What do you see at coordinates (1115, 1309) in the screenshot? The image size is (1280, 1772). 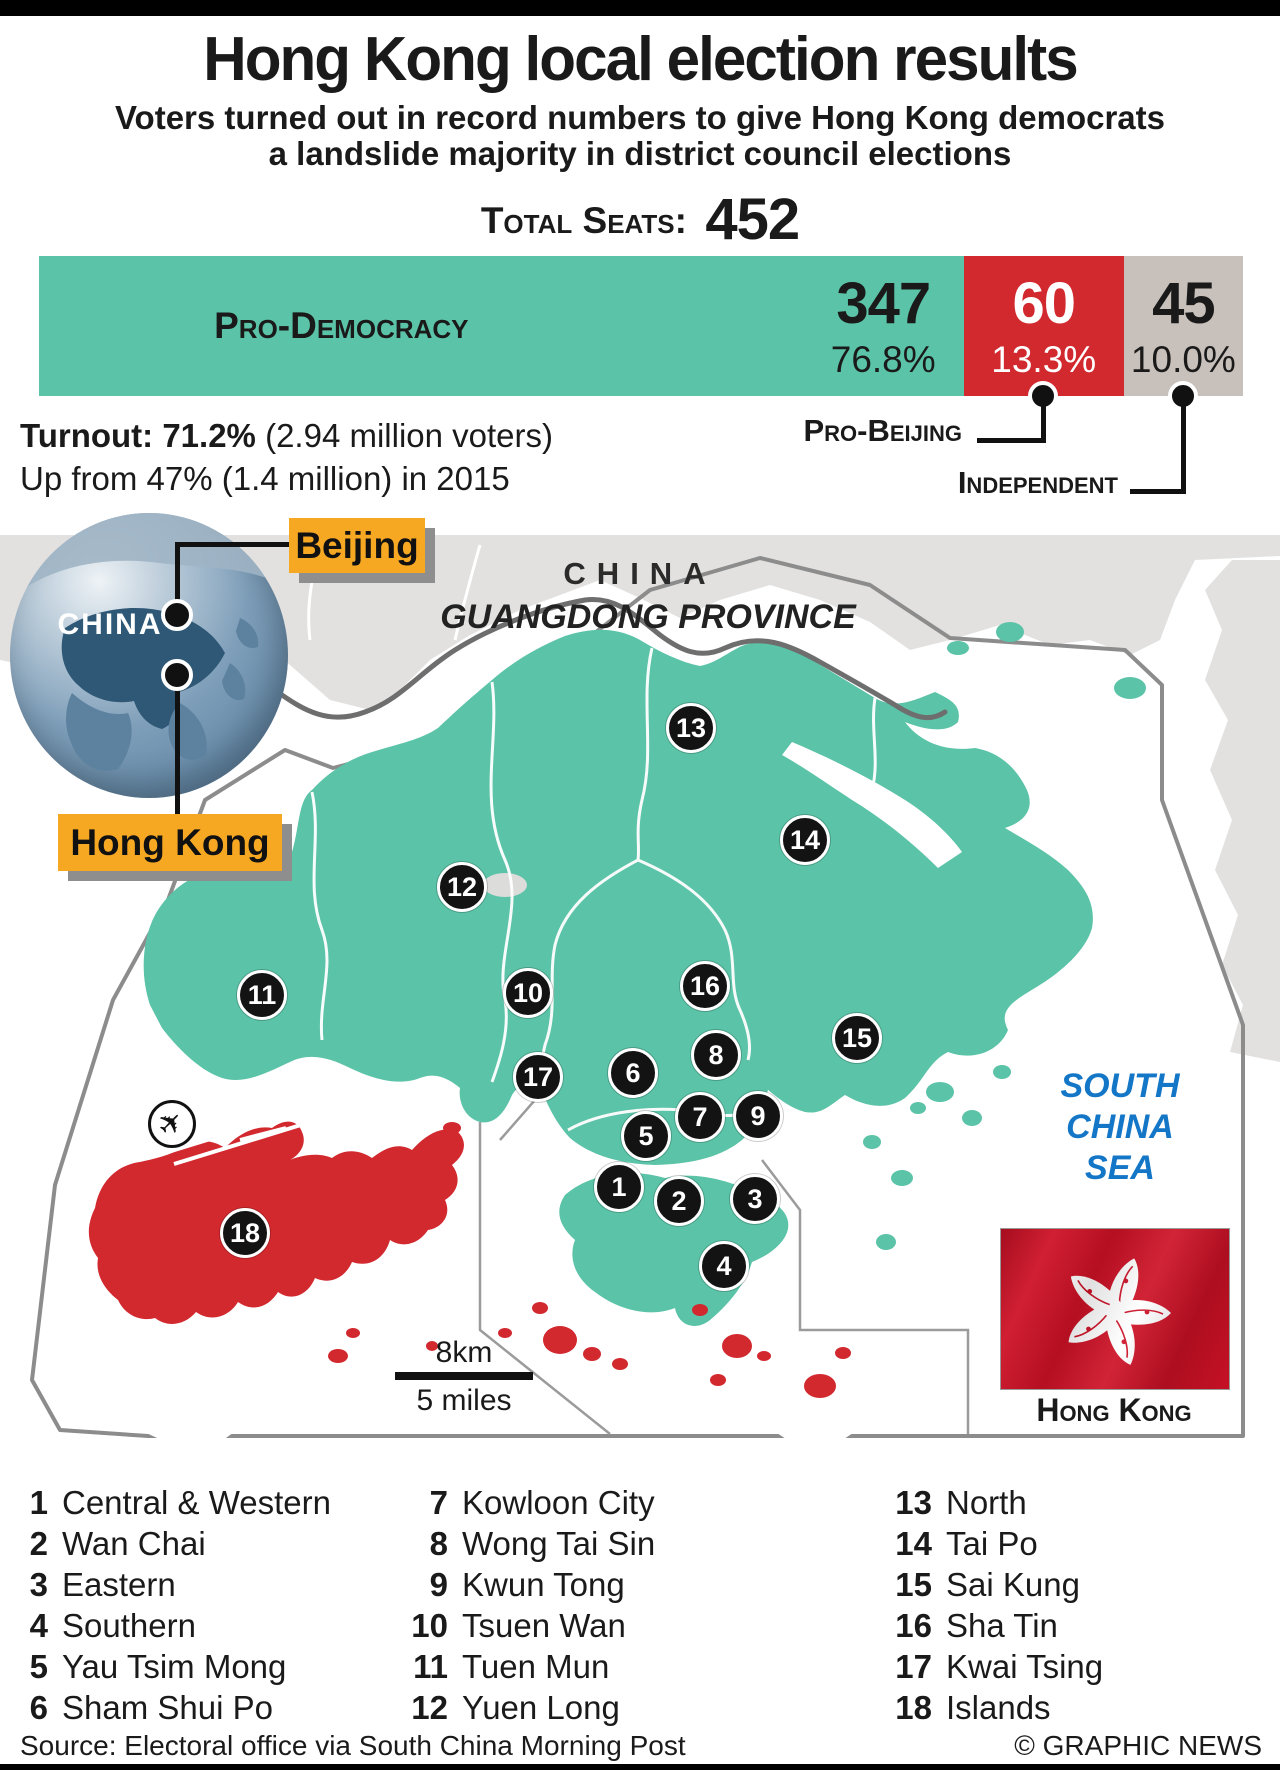 I see `hong-kong-flag` at bounding box center [1115, 1309].